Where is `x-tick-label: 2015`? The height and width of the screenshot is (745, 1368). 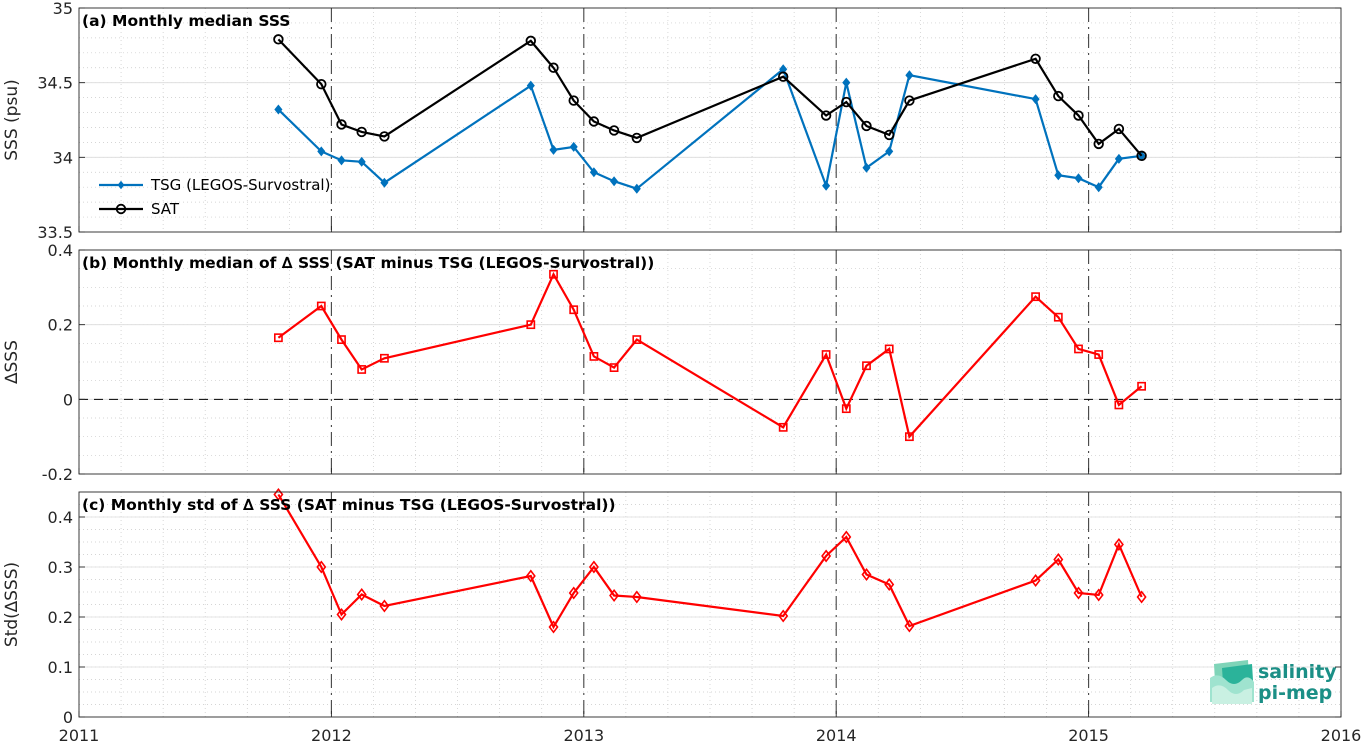
x-tick-label: 2015 is located at coordinates (1088, 735).